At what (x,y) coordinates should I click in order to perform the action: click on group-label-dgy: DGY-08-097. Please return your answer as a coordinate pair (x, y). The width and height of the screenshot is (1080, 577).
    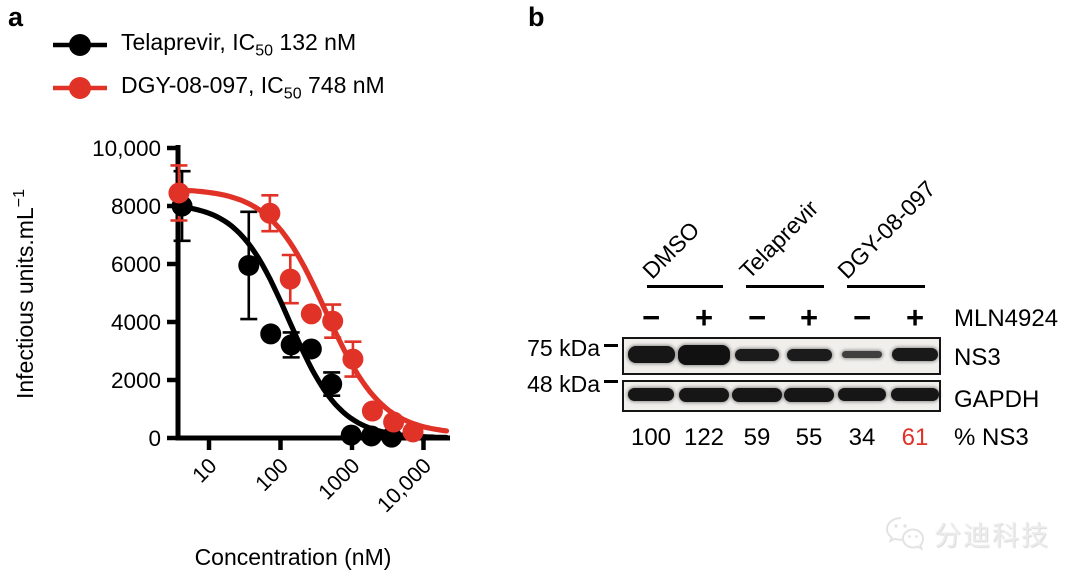
    Looking at the image, I should click on (886, 229).